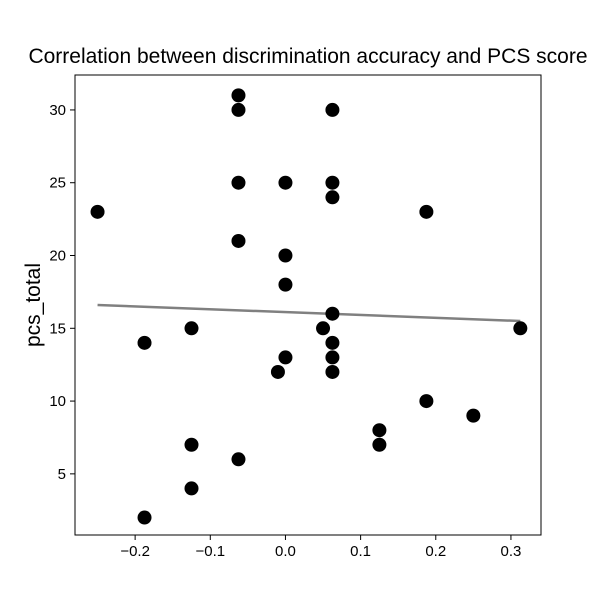 Image resolution: width=600 pixels, height=600 pixels. I want to click on y-tick-label: 15, so click(57, 328).